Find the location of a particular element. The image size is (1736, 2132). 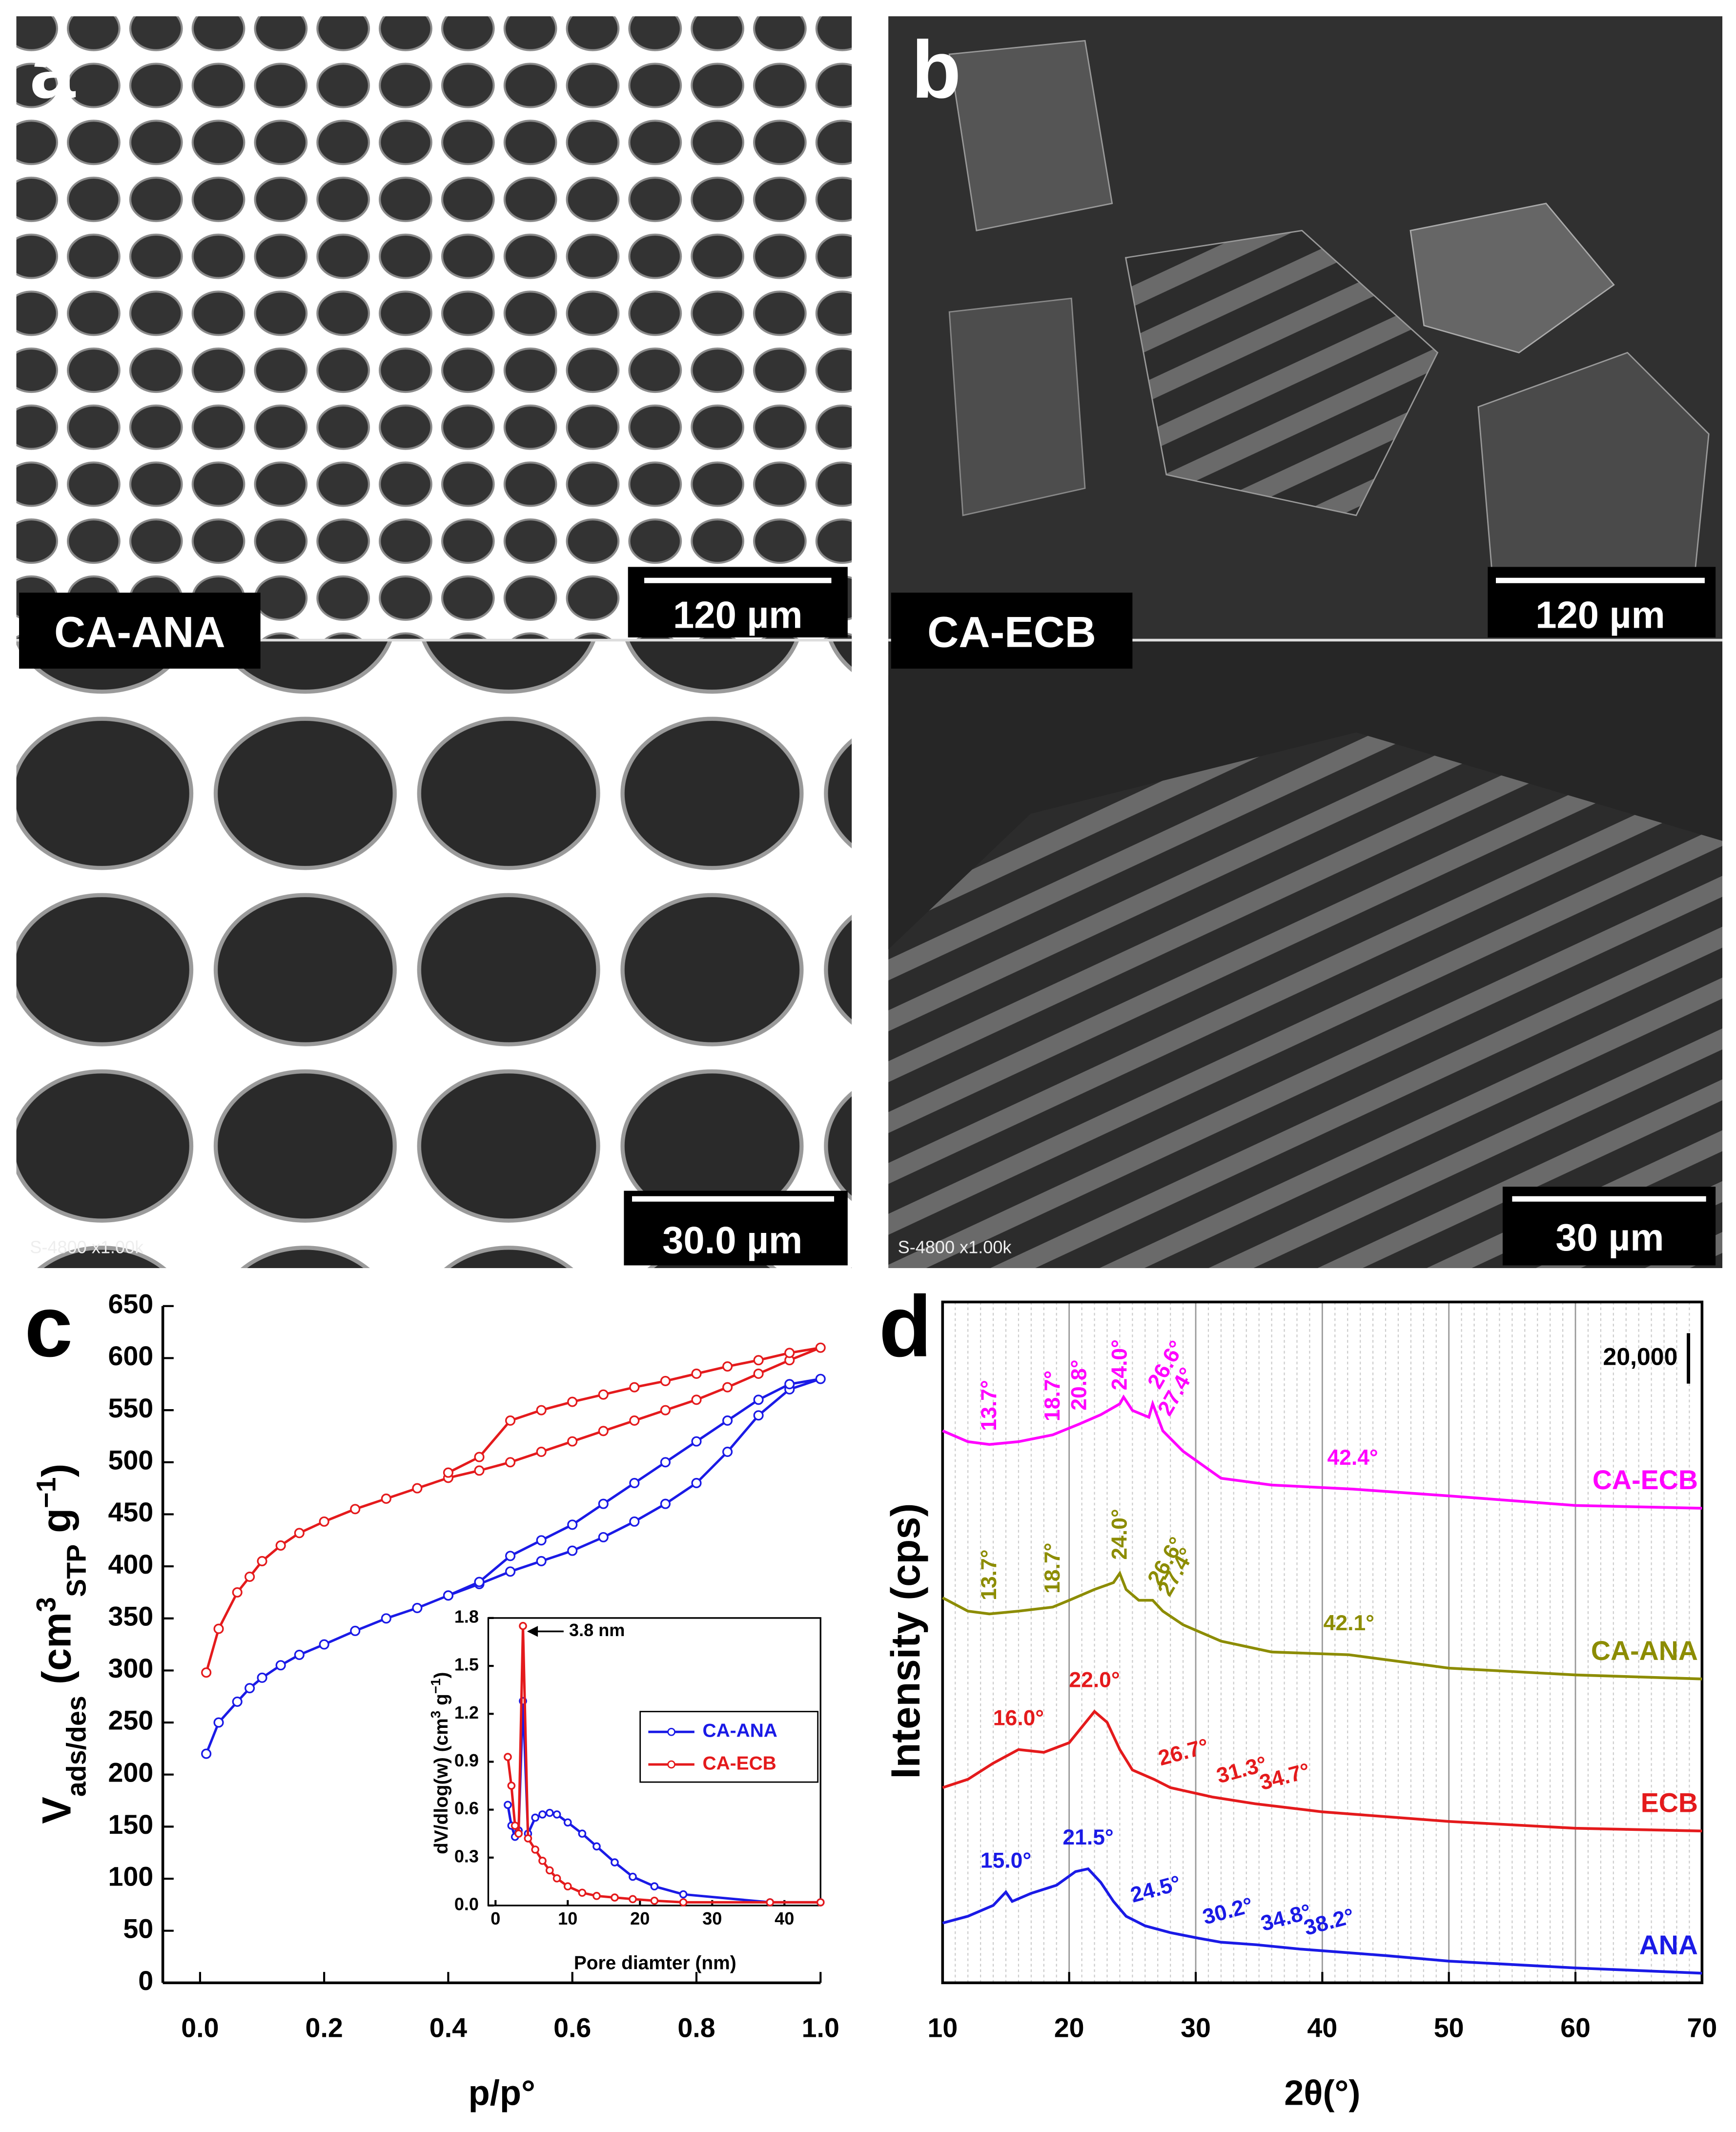

x-tick-label: 20 is located at coordinates (640, 1918).